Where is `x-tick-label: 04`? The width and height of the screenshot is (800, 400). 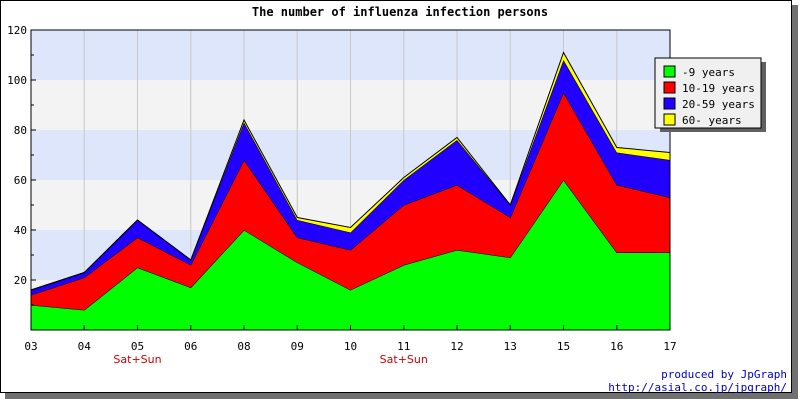
x-tick-label: 04 is located at coordinates (85, 346).